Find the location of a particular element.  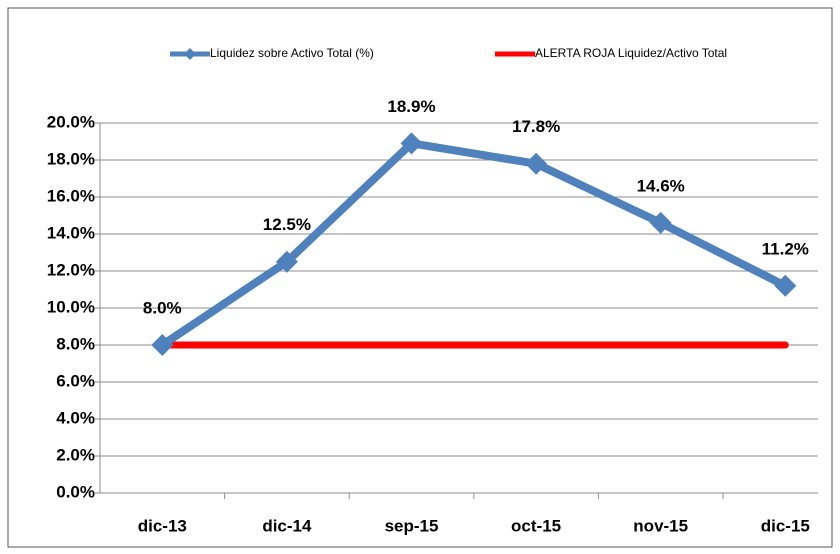

data-label: 11.2% is located at coordinates (785, 248).